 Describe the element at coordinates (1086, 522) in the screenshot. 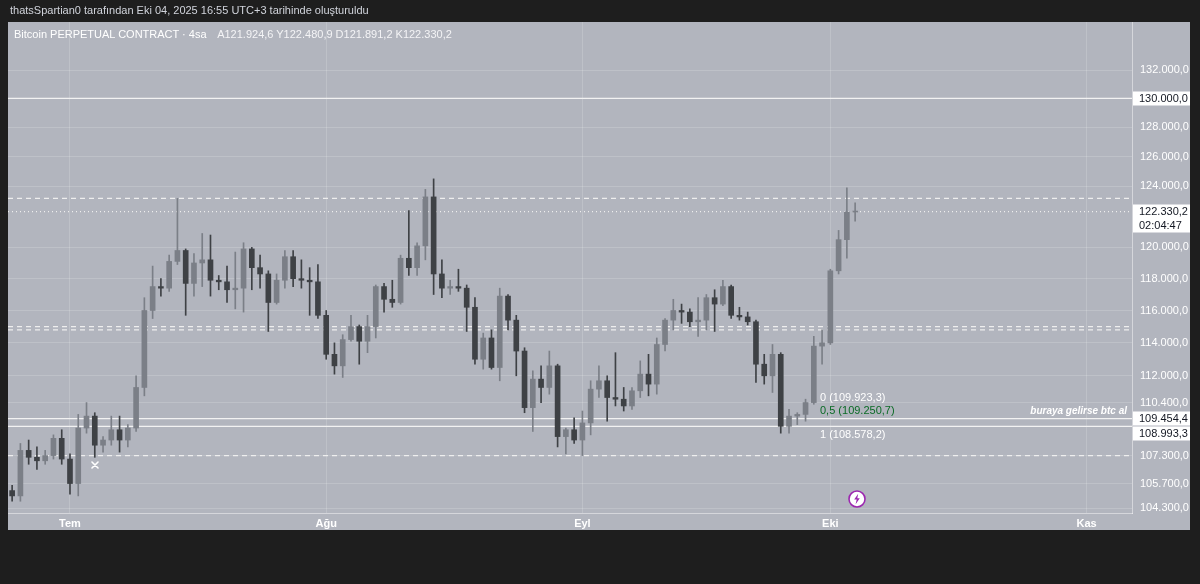

I see `x-tick-label: Kas` at that location.